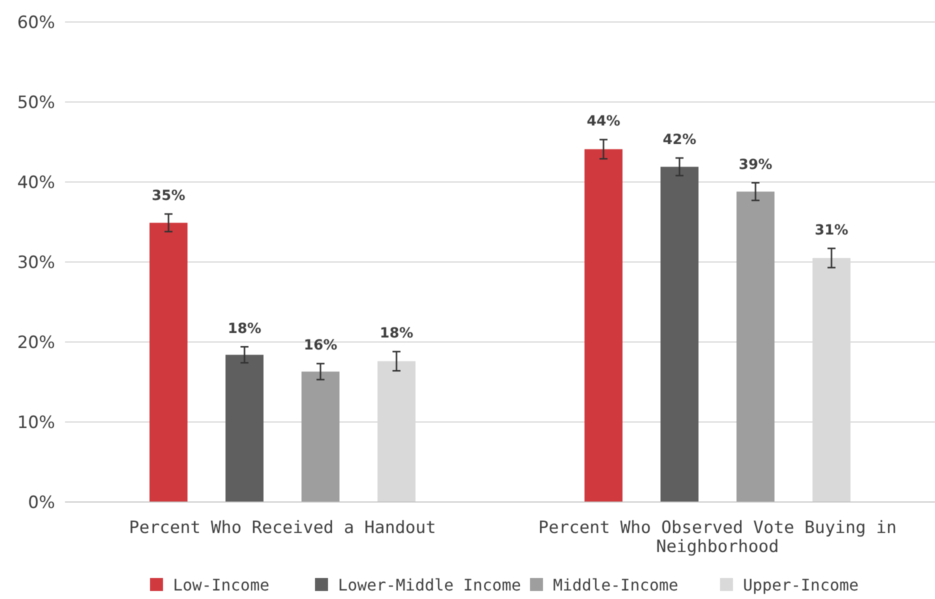 The image size is (935, 599). What do you see at coordinates (801, 585) in the screenshot?
I see `legend-label: Upper-Income` at bounding box center [801, 585].